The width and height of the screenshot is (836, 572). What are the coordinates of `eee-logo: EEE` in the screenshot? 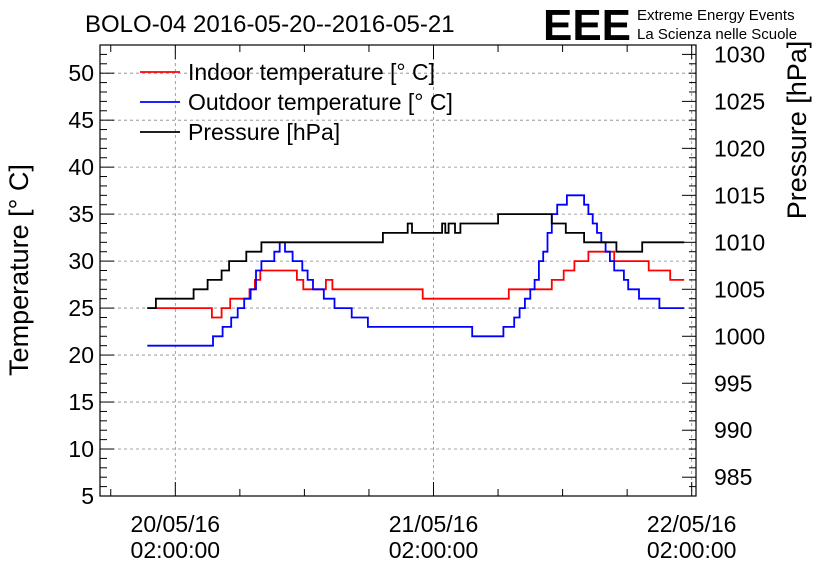 It's located at (587, 25).